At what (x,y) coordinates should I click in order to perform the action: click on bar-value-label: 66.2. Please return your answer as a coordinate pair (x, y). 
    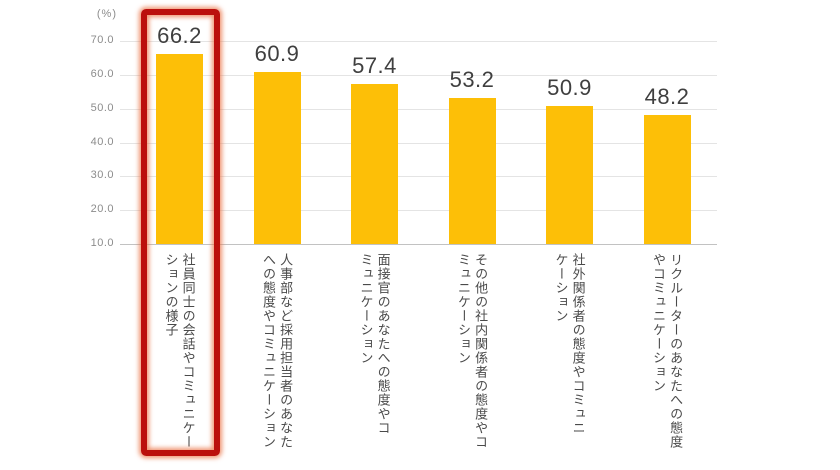
    Looking at the image, I should click on (179, 35).